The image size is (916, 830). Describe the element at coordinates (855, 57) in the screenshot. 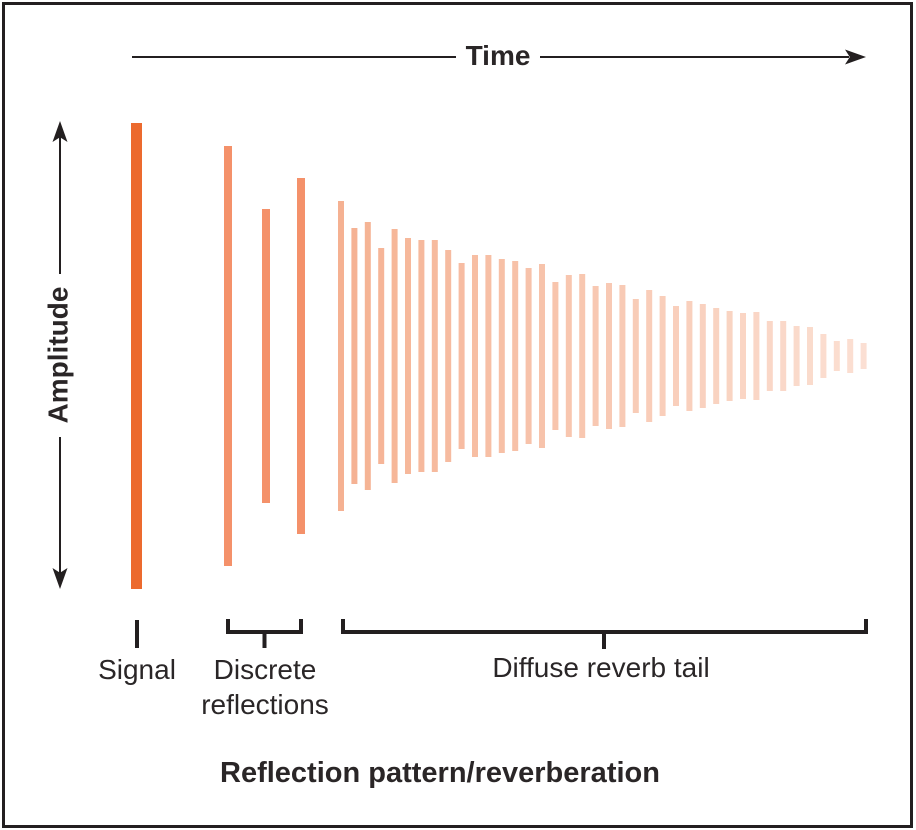

I see `right-arrowhead-icon` at that location.